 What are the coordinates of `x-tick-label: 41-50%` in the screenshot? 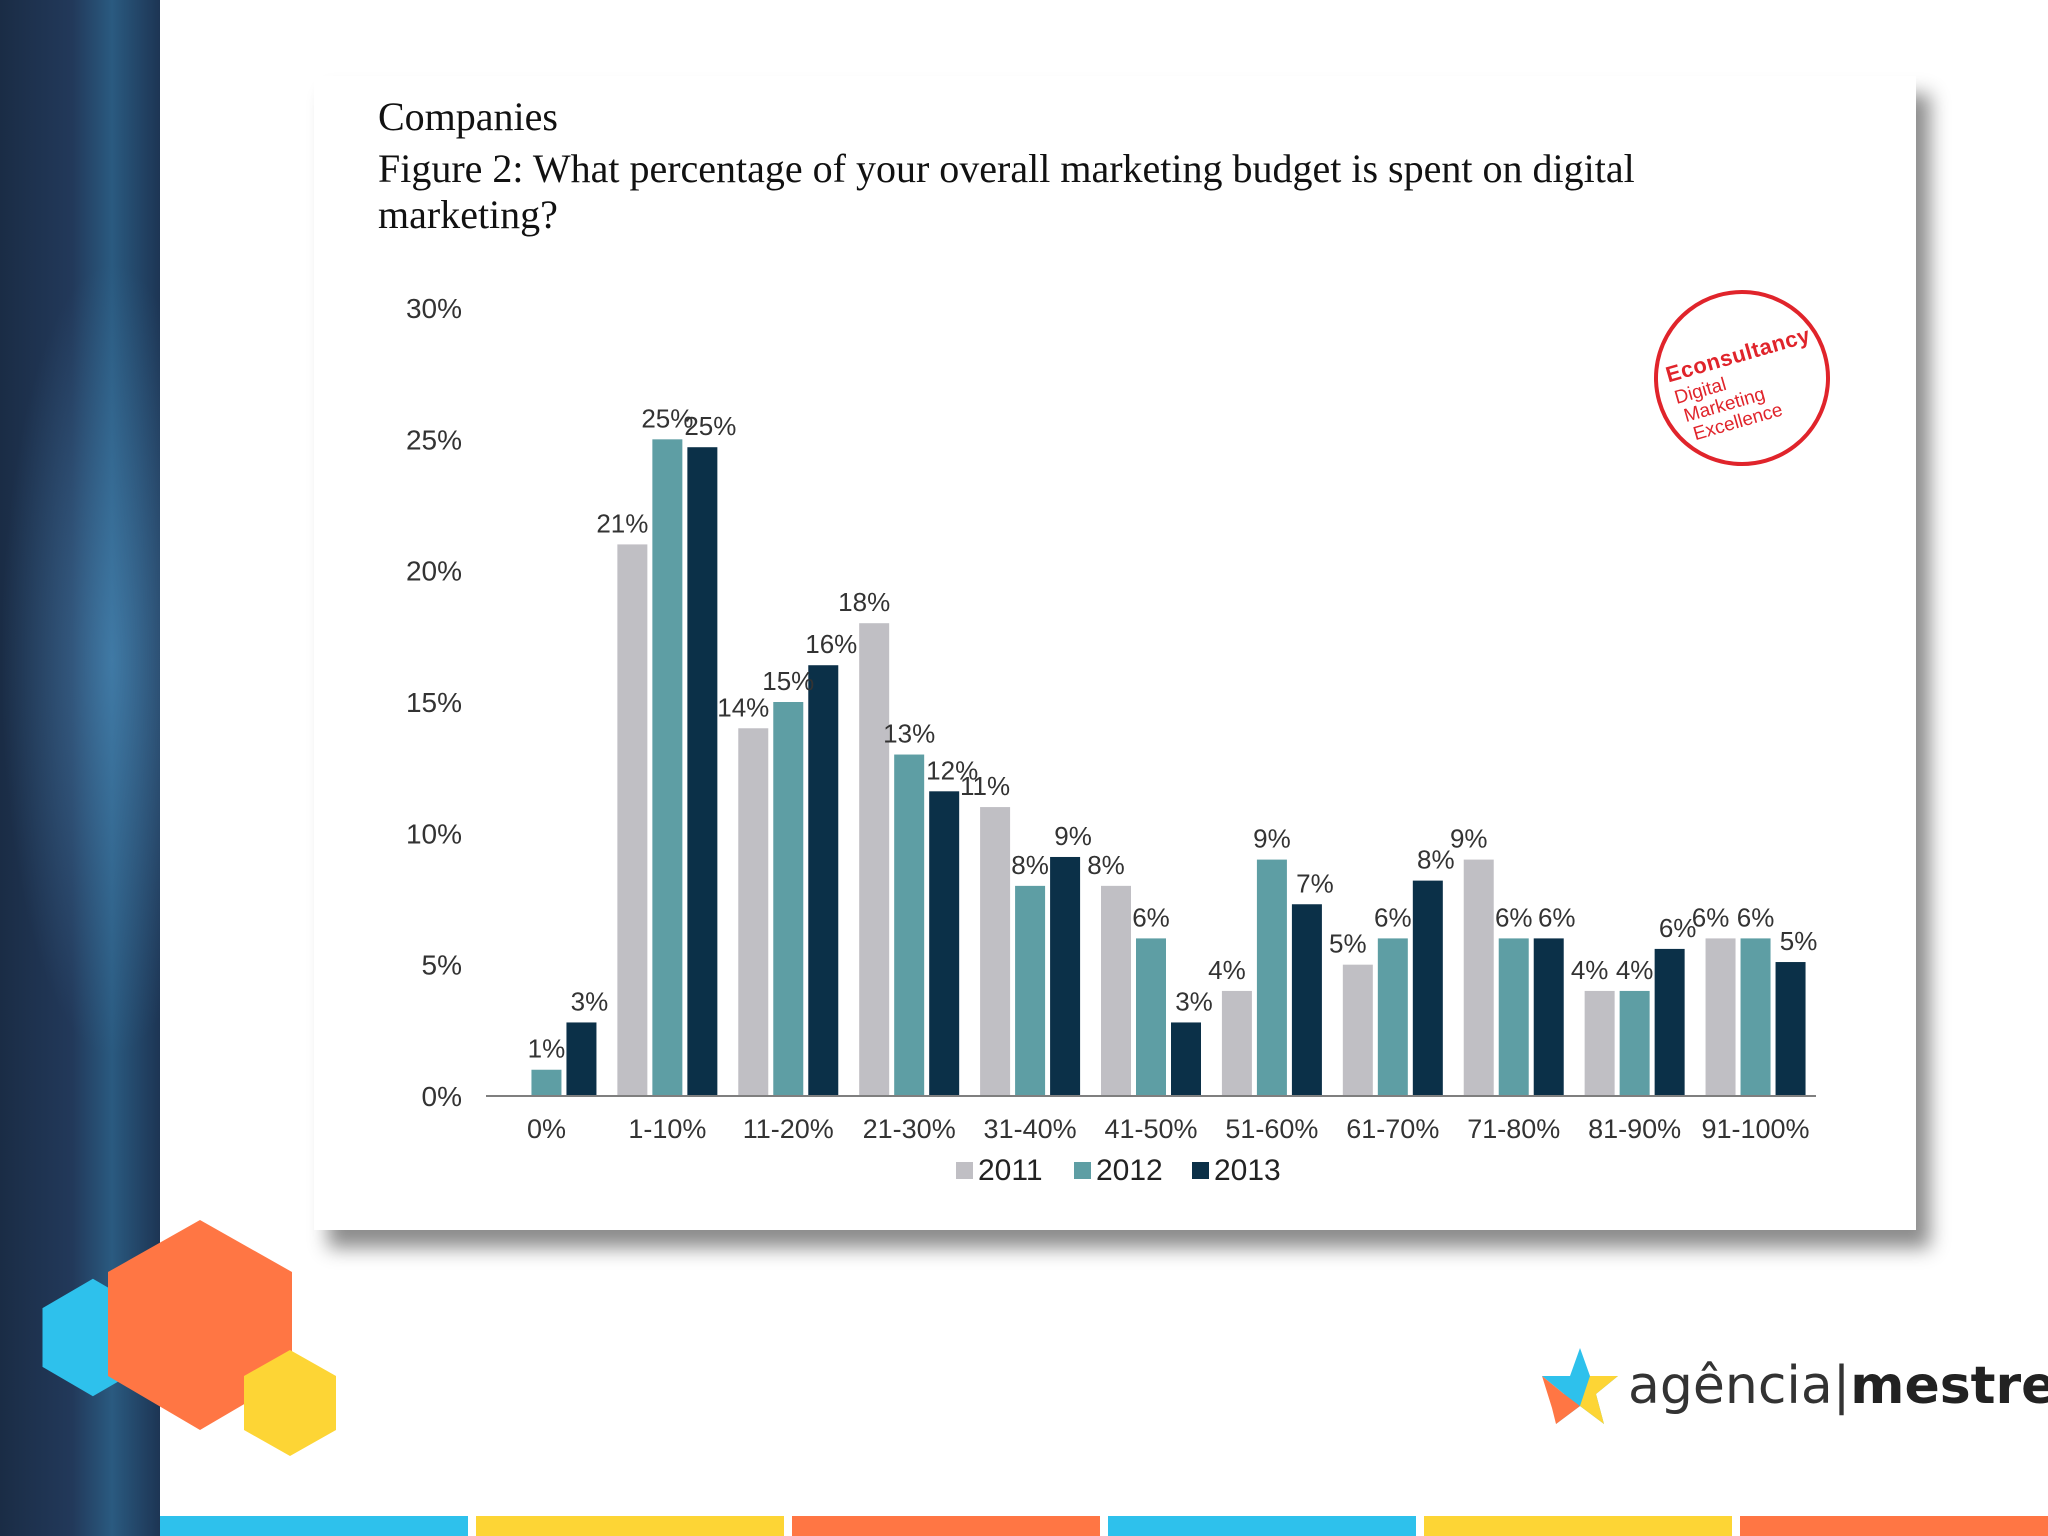 It's located at (1150, 1129).